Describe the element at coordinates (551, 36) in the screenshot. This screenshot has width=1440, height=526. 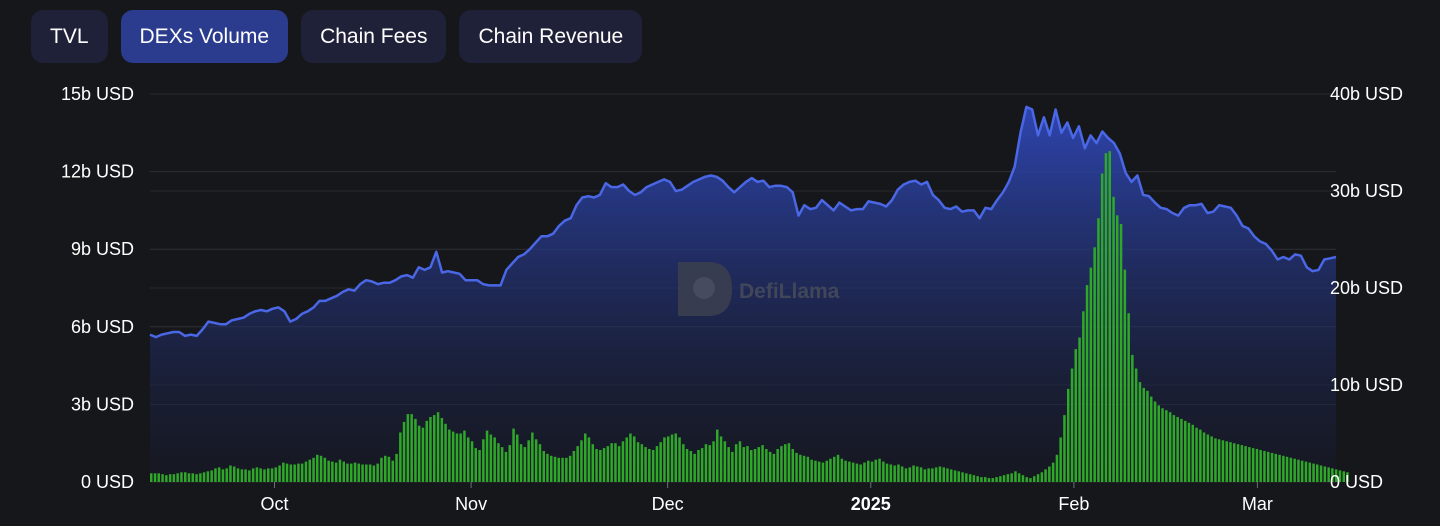
I see `tab-chain-revenue: Chain Revenue` at that location.